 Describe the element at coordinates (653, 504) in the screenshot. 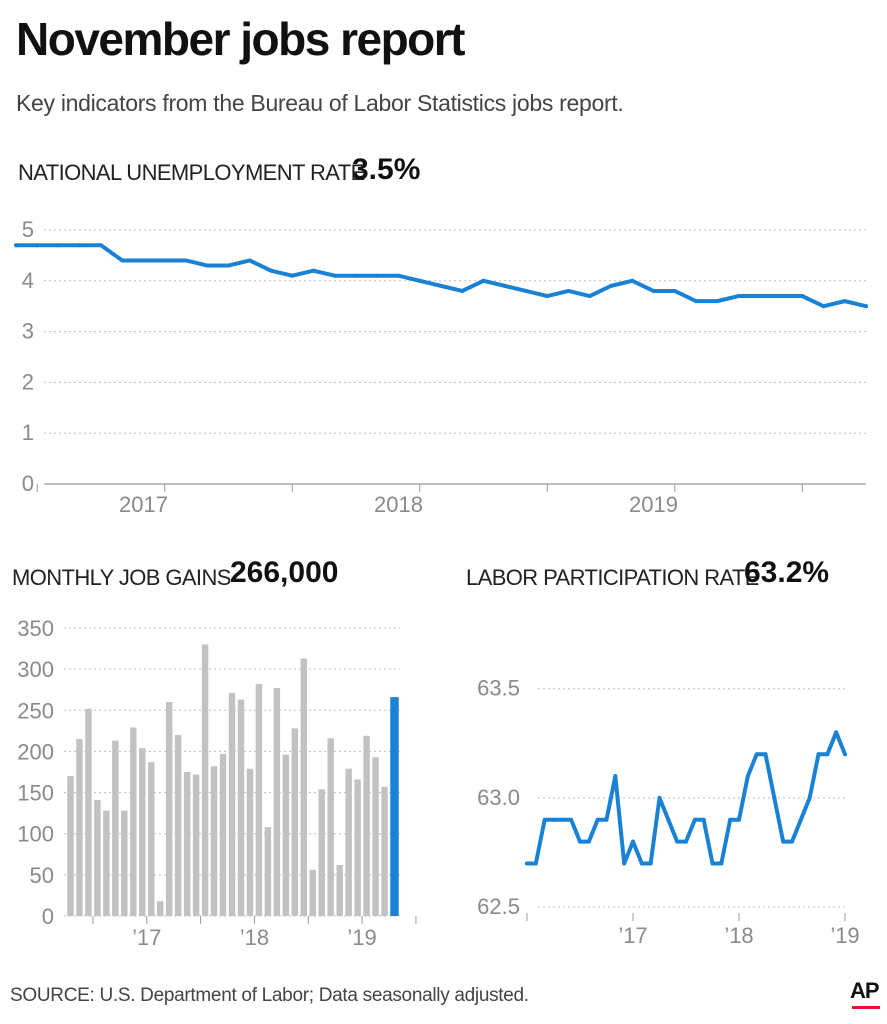

I see `x-tick-label: 2019` at that location.